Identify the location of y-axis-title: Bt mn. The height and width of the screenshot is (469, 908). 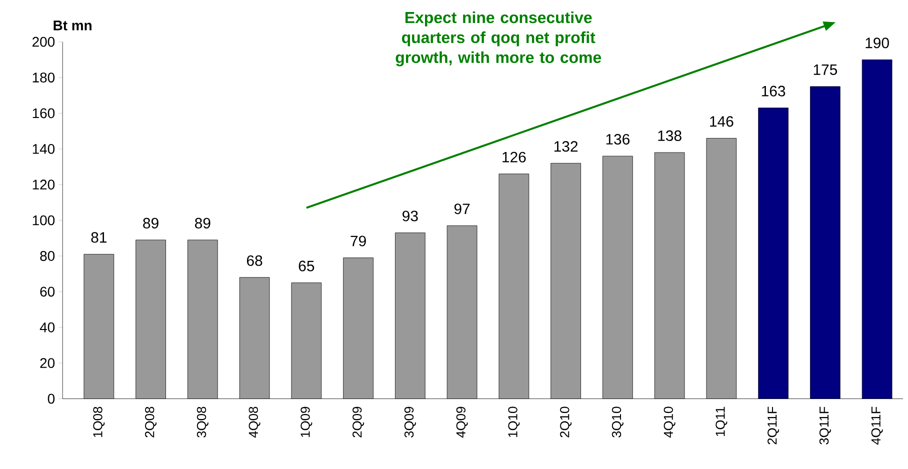
(73, 25).